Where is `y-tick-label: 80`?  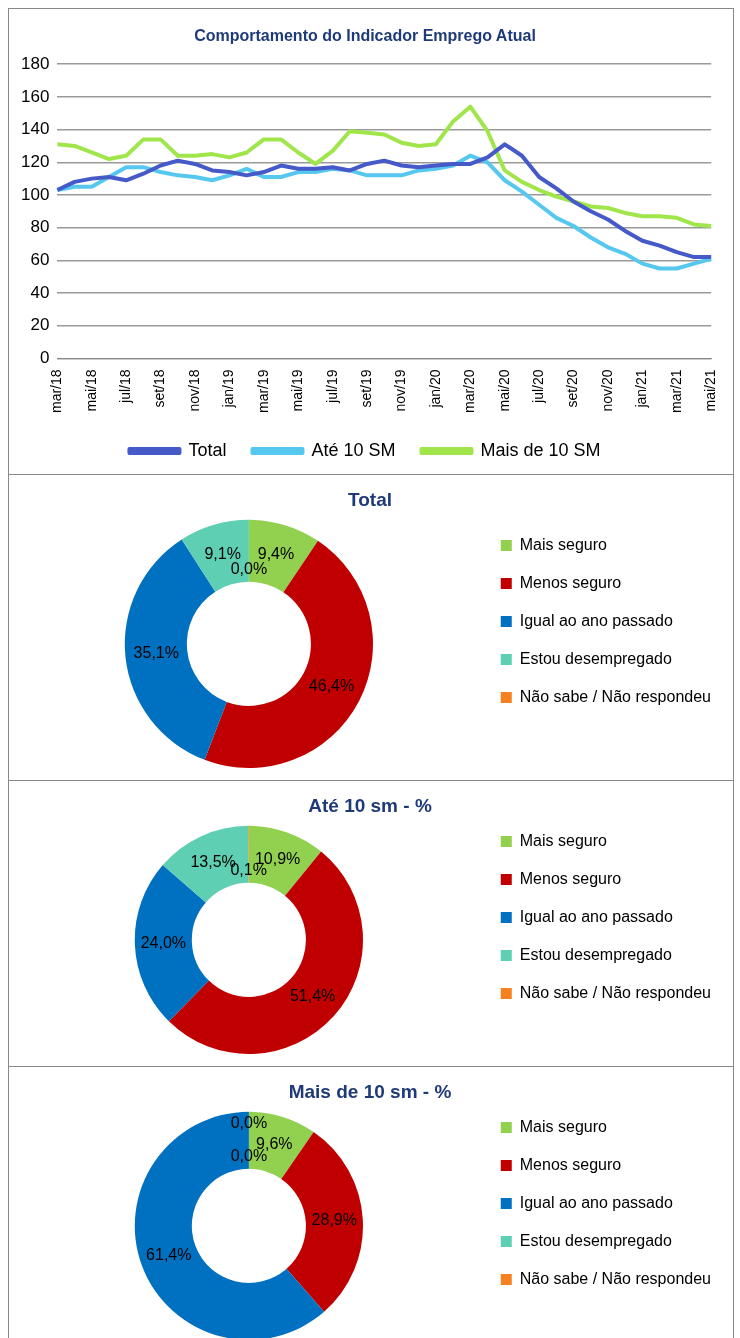 y-tick-label: 80 is located at coordinates (40, 227).